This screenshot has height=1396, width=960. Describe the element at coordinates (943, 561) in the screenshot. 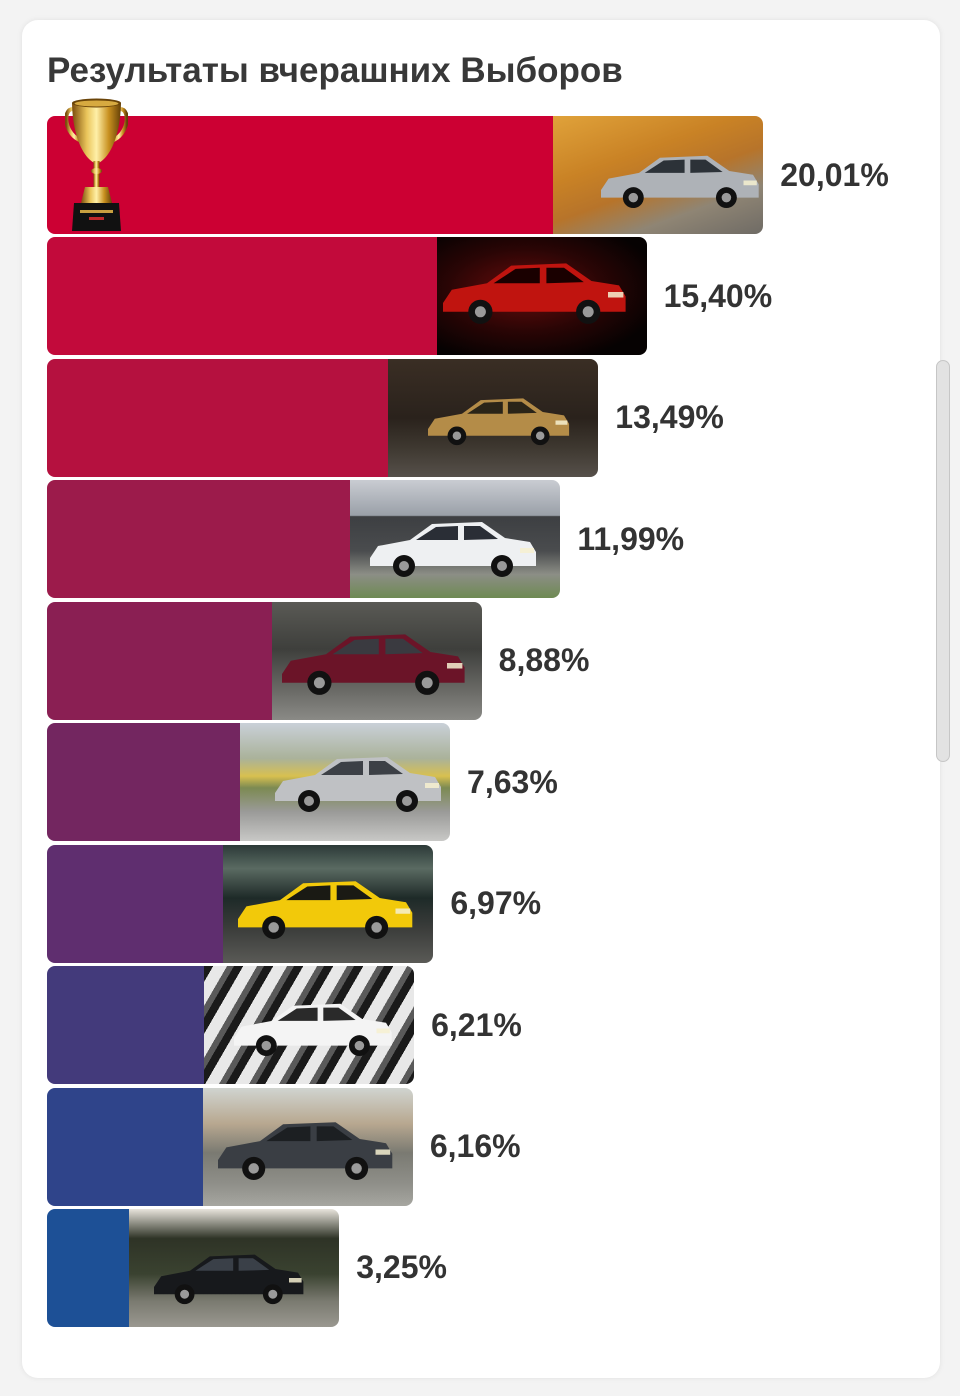

I see `scrollbar` at that location.